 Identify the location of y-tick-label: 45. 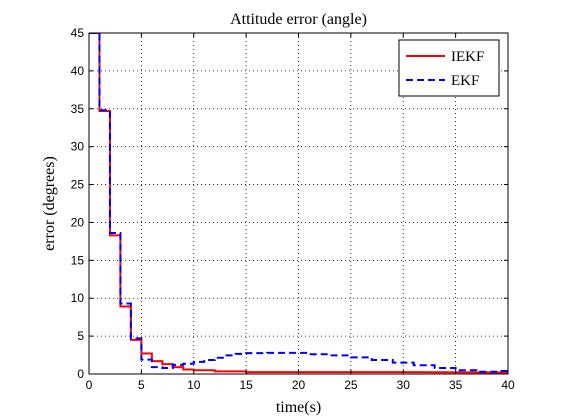
(78, 33).